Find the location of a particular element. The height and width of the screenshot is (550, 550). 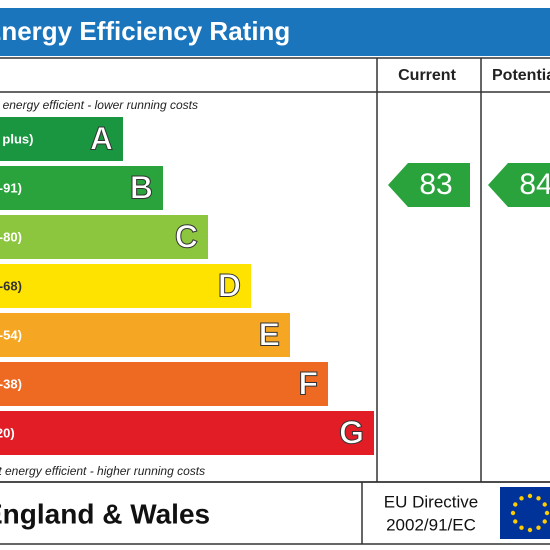

band-letter: D is located at coordinates (229, 285).